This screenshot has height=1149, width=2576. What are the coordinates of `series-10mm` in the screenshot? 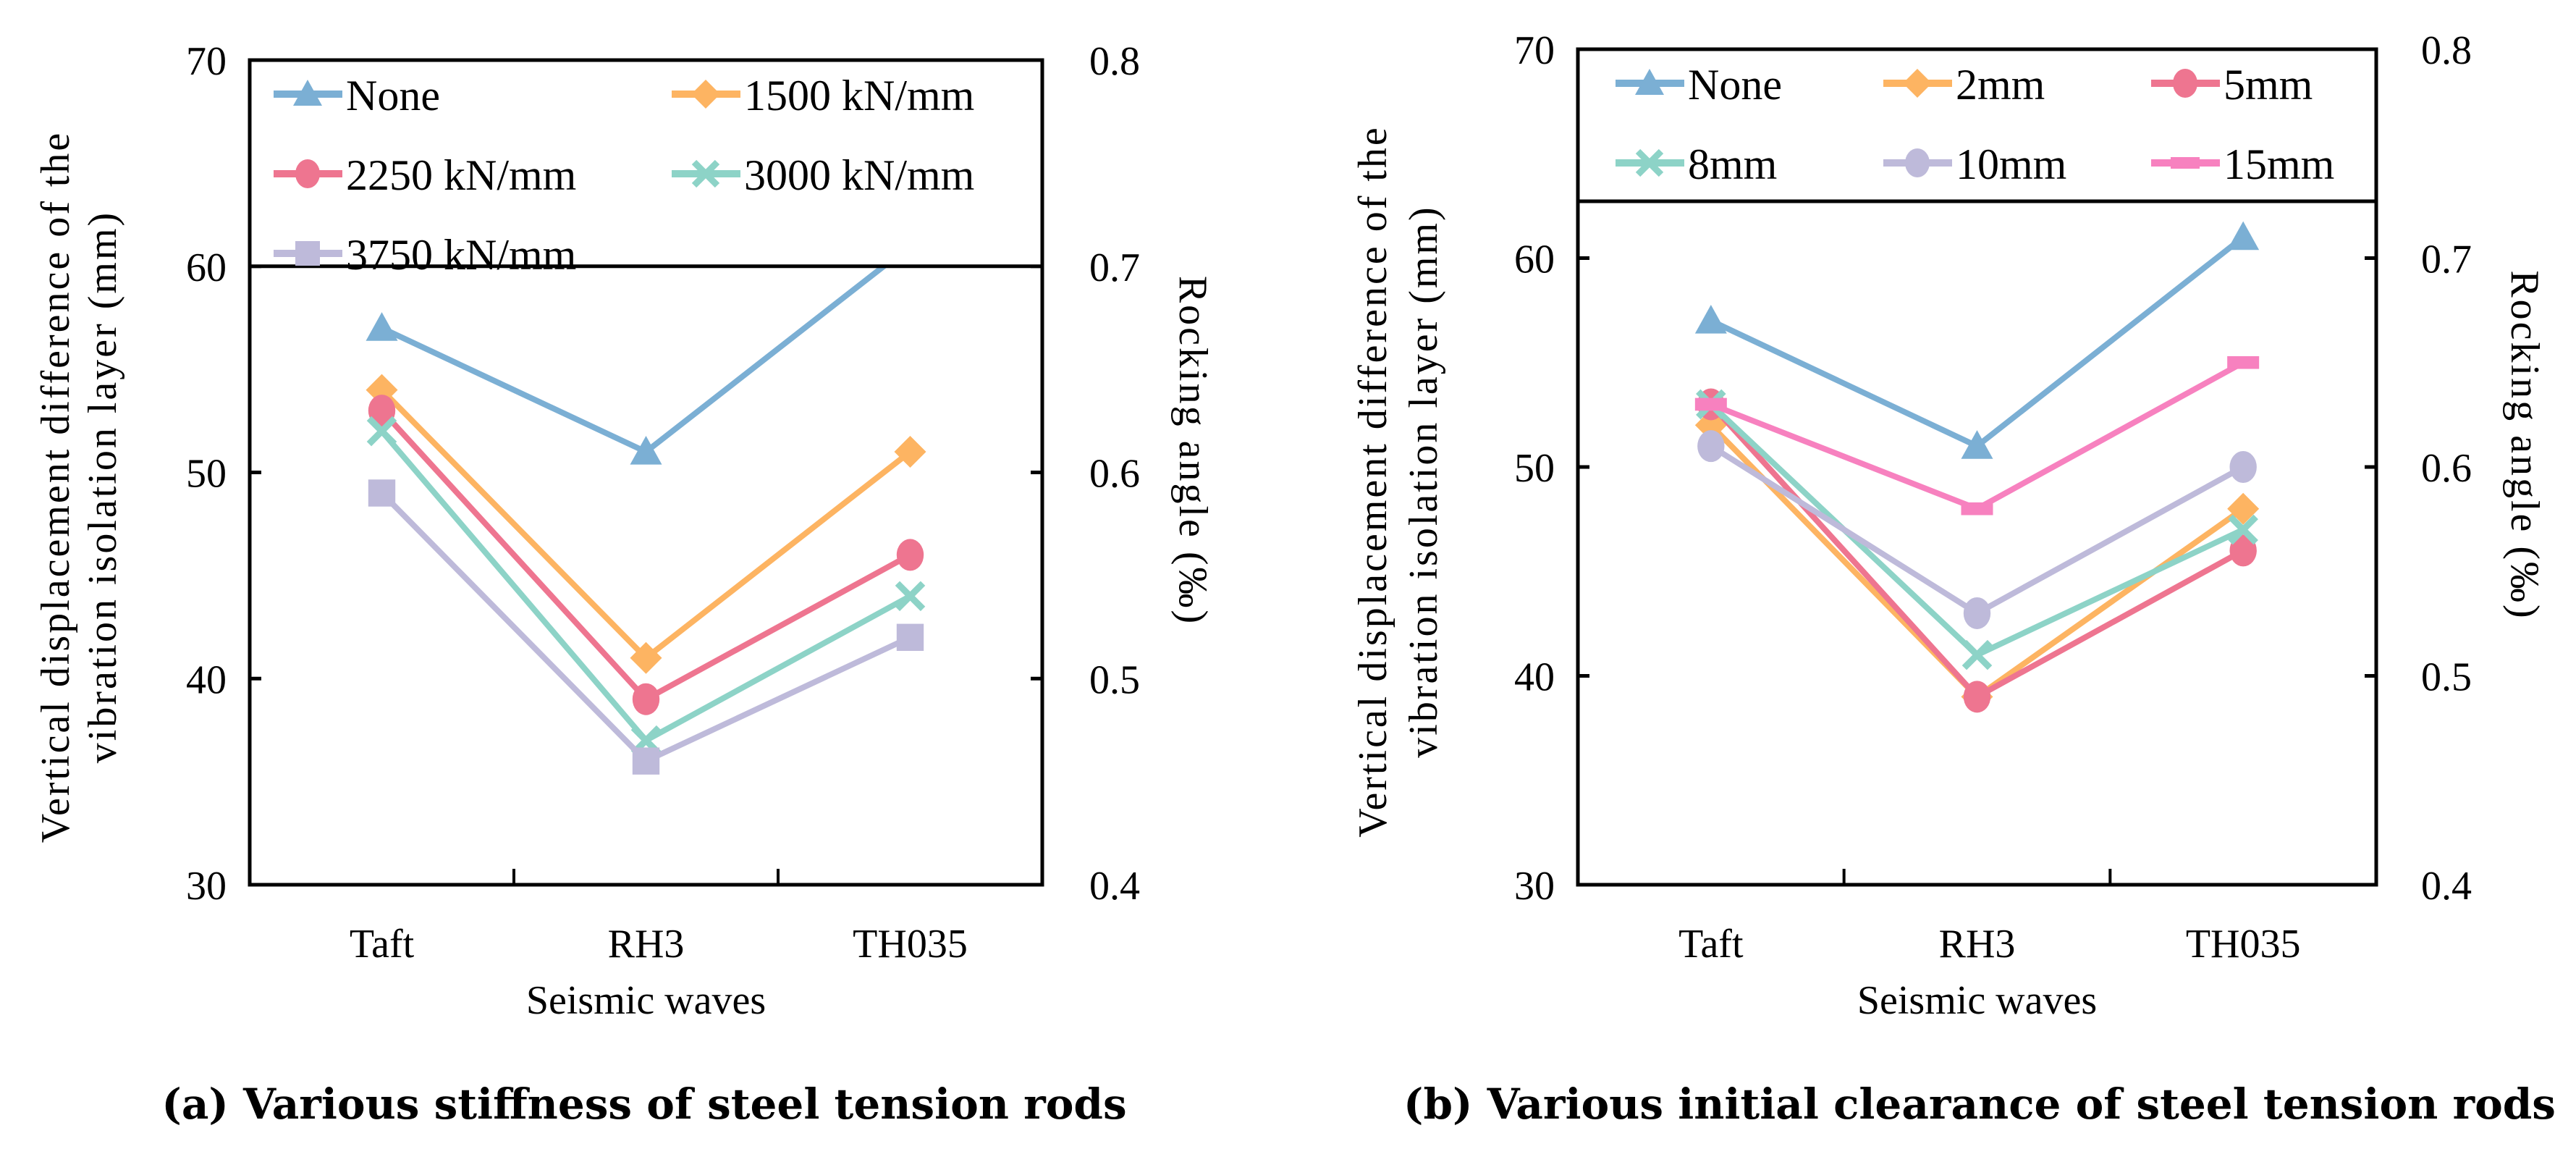 It's located at (1977, 529).